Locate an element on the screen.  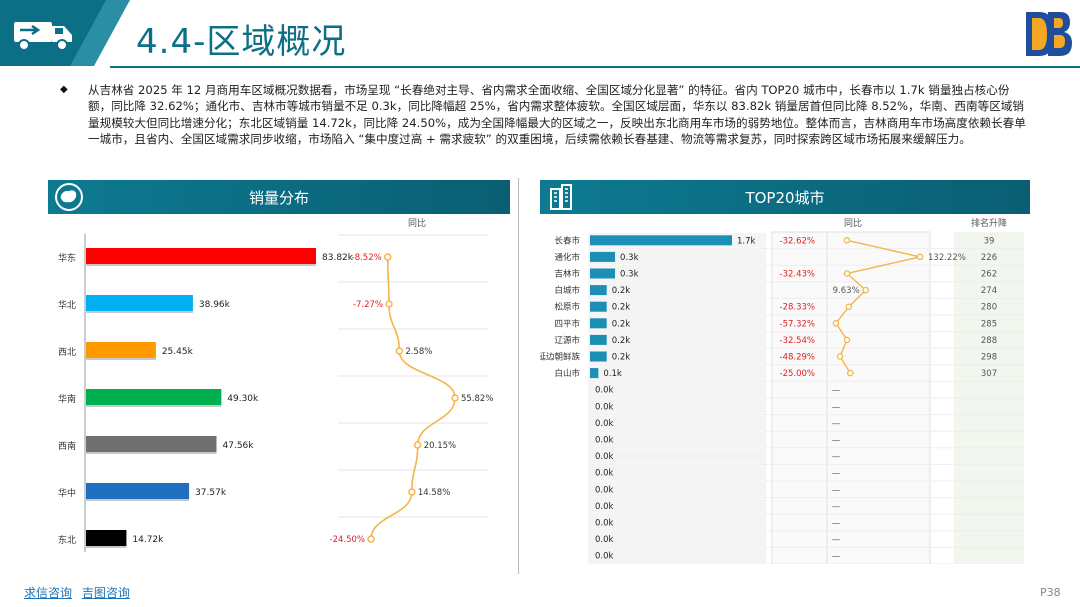
truck-icon is located at coordinates (43, 36).